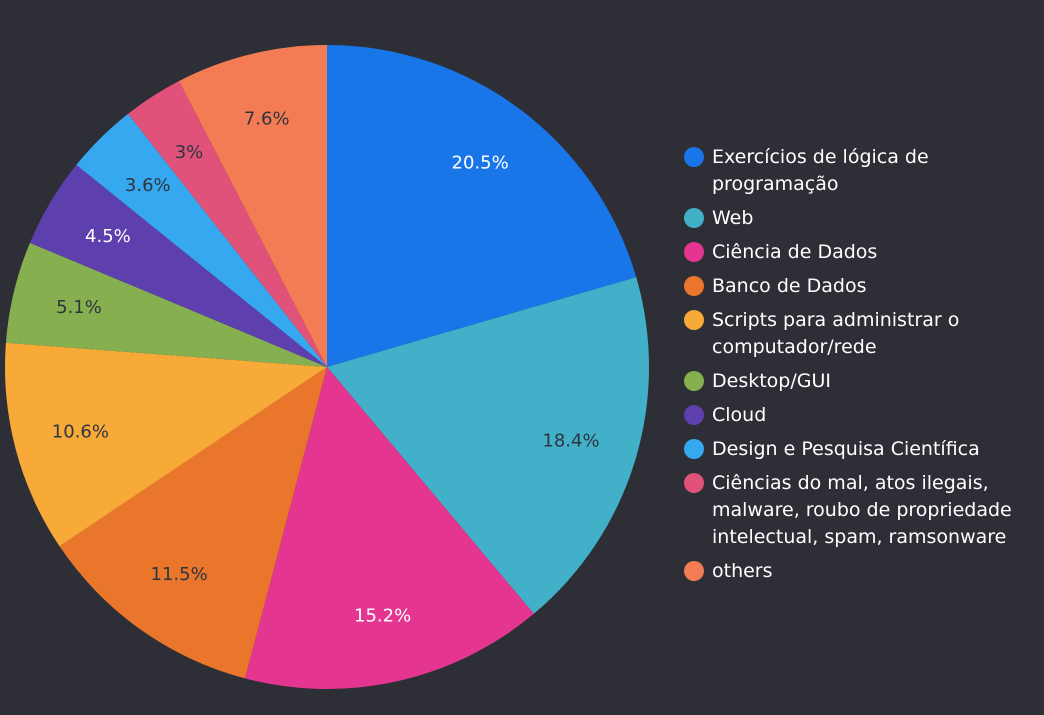  What do you see at coordinates (820, 170) in the screenshot?
I see `legend-label: Exercícios de lógica de programação` at bounding box center [820, 170].